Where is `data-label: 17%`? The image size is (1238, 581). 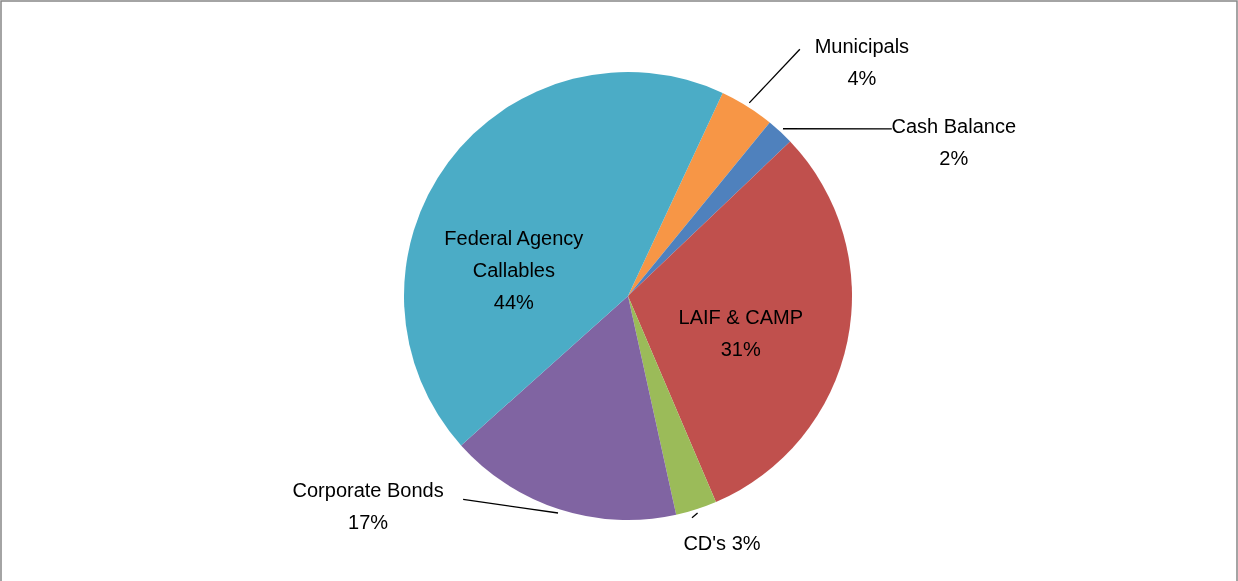
data-label: 17% is located at coordinates (368, 522).